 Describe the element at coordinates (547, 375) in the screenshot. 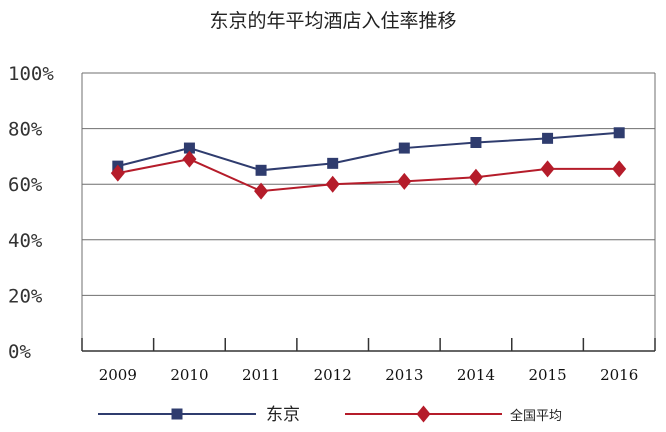

I see `x-tick-label: 2015` at that location.